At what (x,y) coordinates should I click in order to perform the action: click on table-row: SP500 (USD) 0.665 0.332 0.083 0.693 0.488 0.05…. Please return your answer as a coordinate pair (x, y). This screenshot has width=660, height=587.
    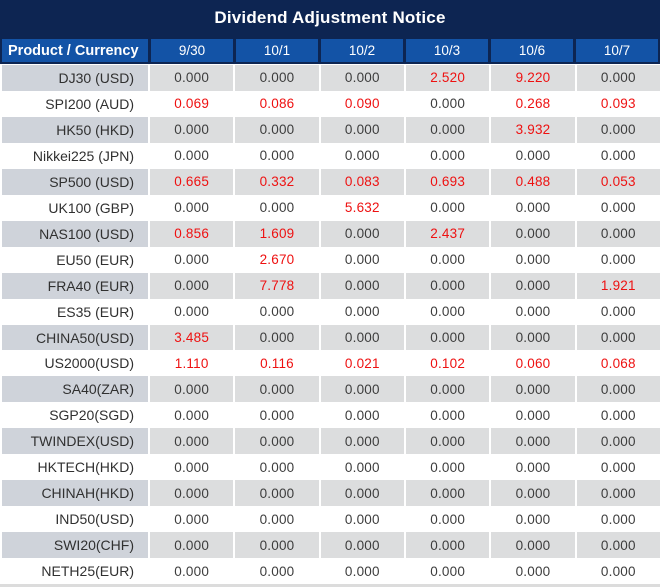
    Looking at the image, I should click on (330, 181).